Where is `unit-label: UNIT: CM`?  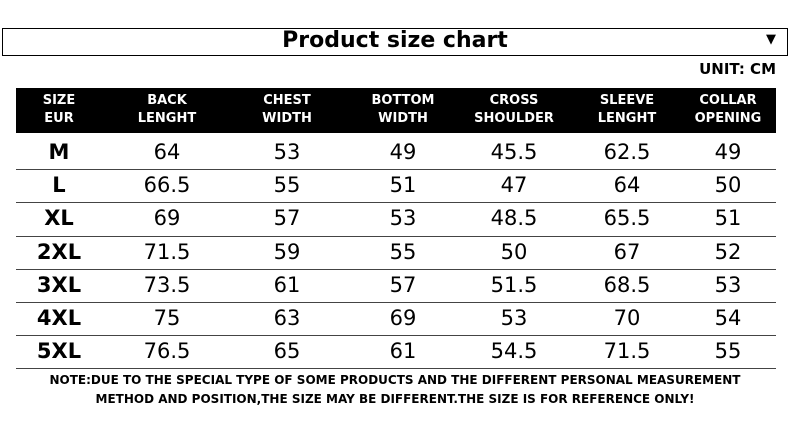 unit-label: UNIT: CM is located at coordinates (737, 69).